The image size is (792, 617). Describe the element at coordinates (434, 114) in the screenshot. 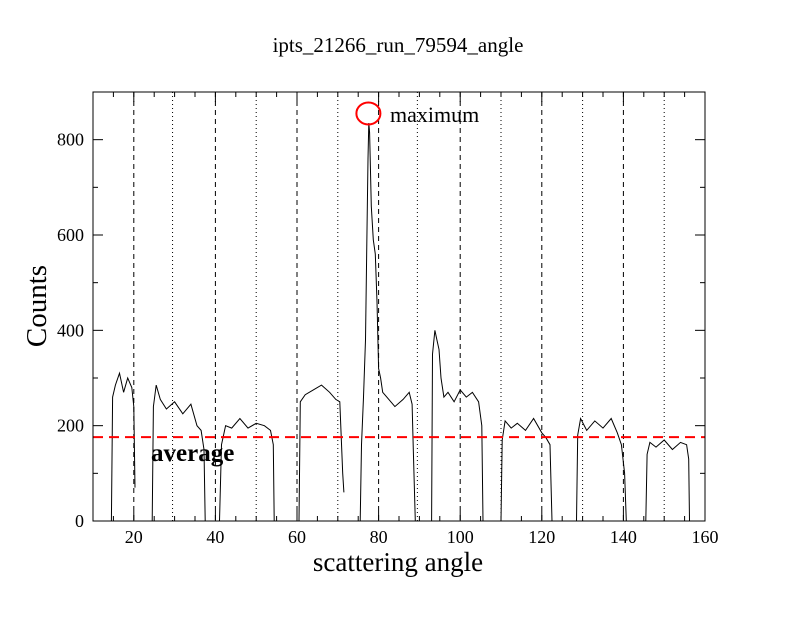

I see `maximum-label: maximum` at that location.